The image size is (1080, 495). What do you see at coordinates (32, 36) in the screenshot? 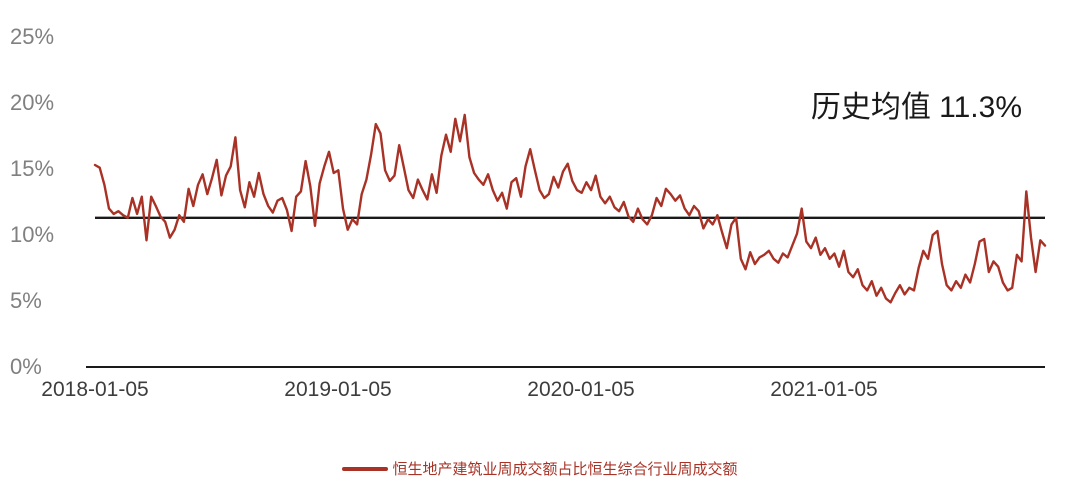
I see `y-axis-tick-label: 25%` at bounding box center [32, 36].